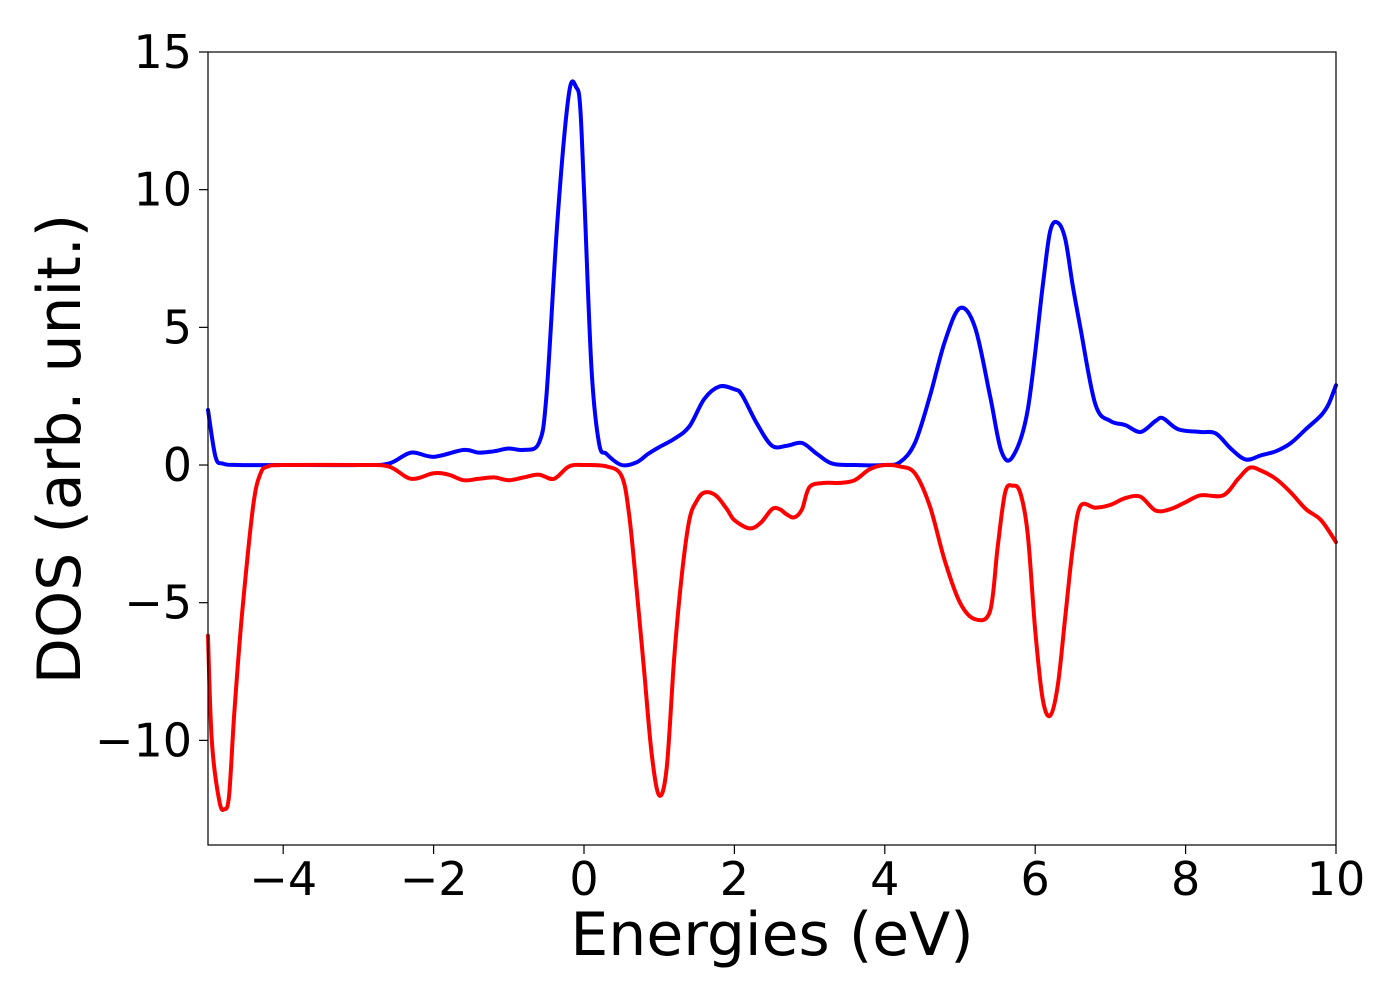 The height and width of the screenshot is (1000, 1400). Describe the element at coordinates (162, 190) in the screenshot. I see `y-tick-label: 10` at that location.